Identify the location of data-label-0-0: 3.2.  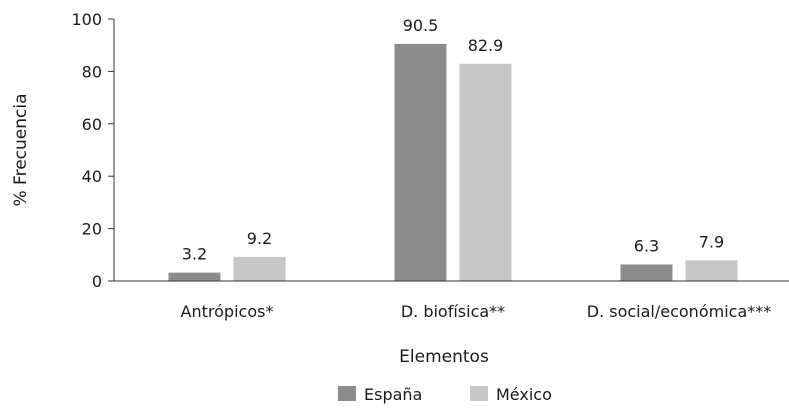
(194, 254).